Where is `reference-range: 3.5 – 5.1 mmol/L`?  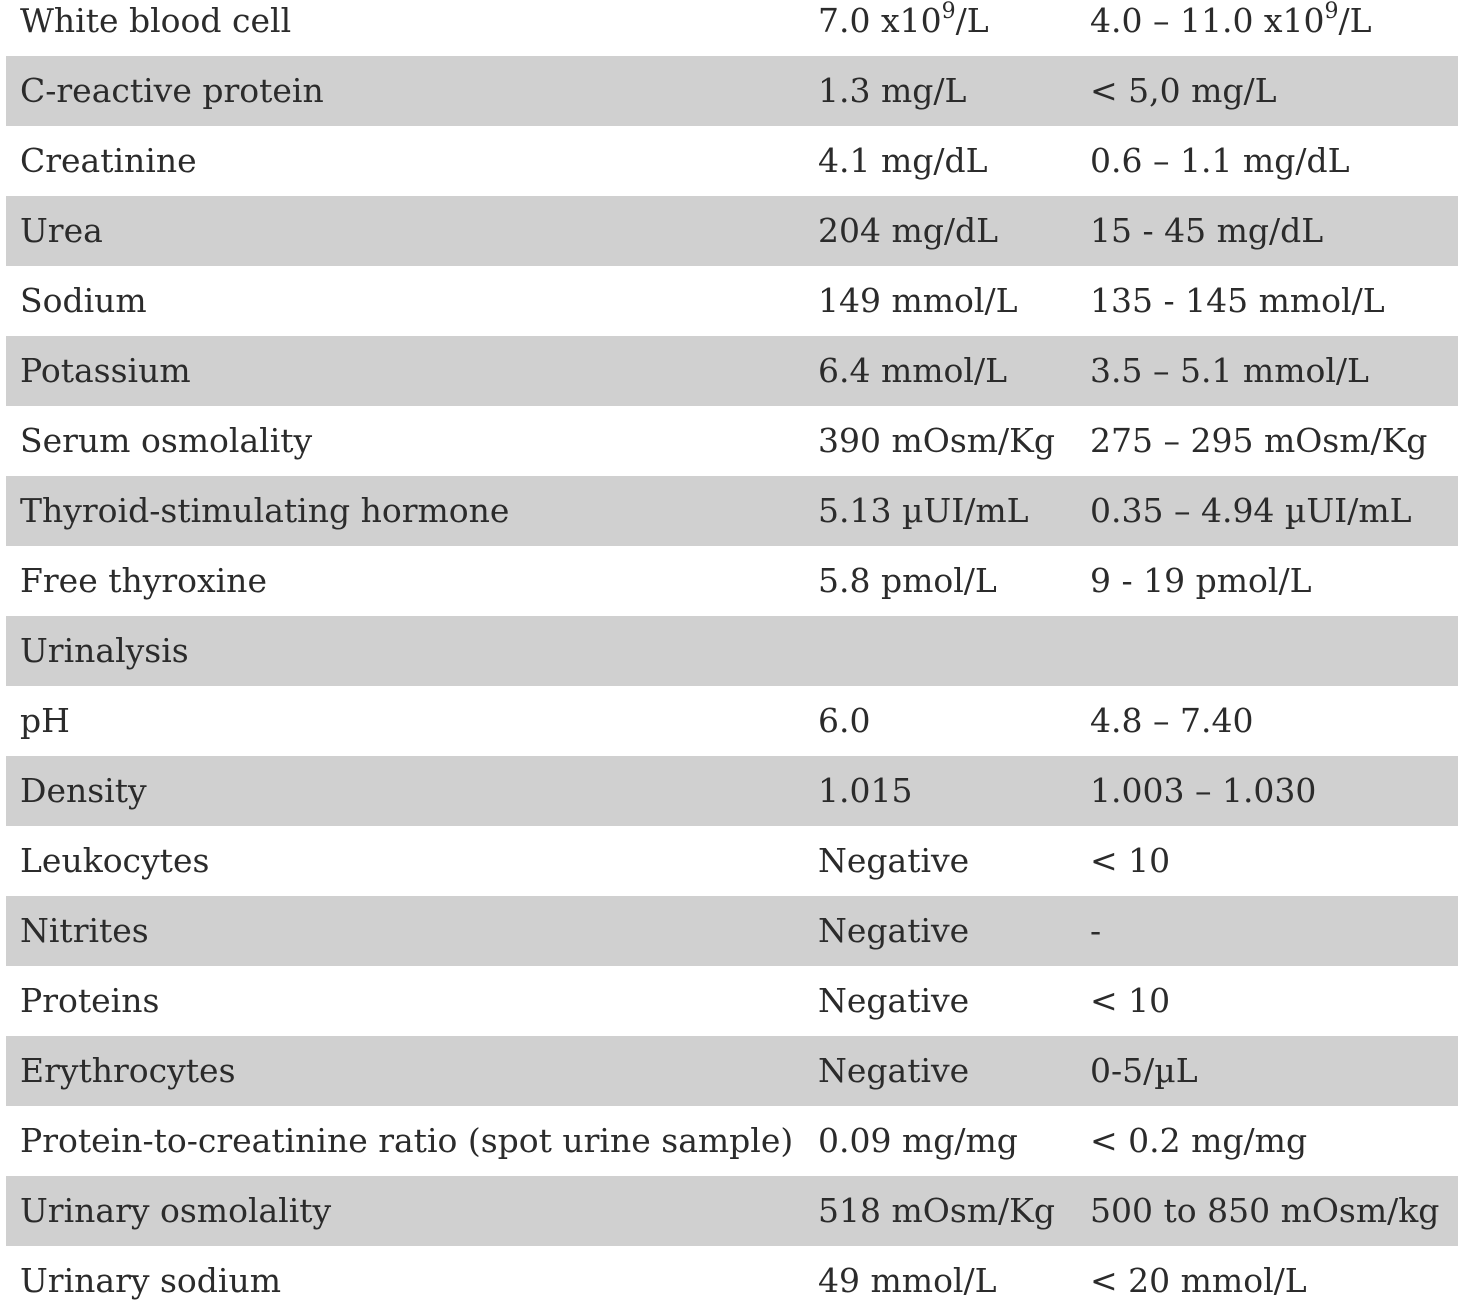 reference-range: 3.5 – 5.1 mmol/L is located at coordinates (1229, 370).